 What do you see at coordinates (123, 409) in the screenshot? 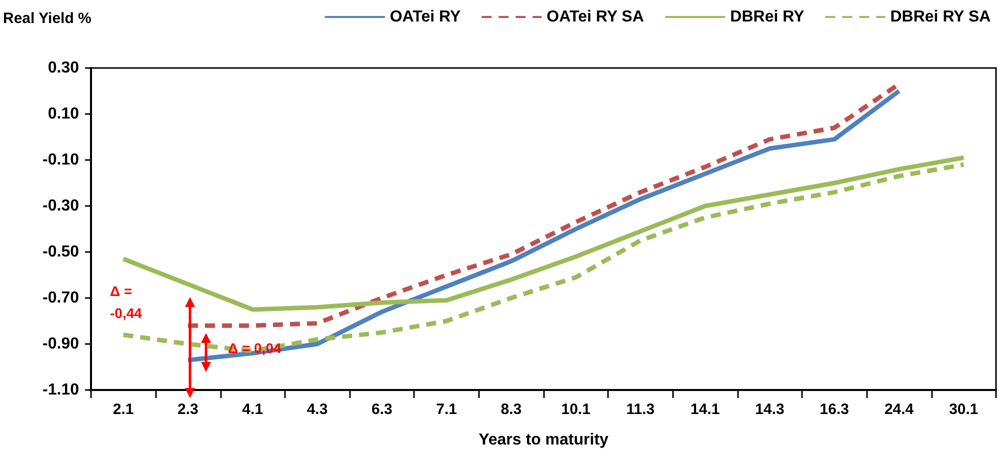
I see `x-tick-label: 2.1` at bounding box center [123, 409].